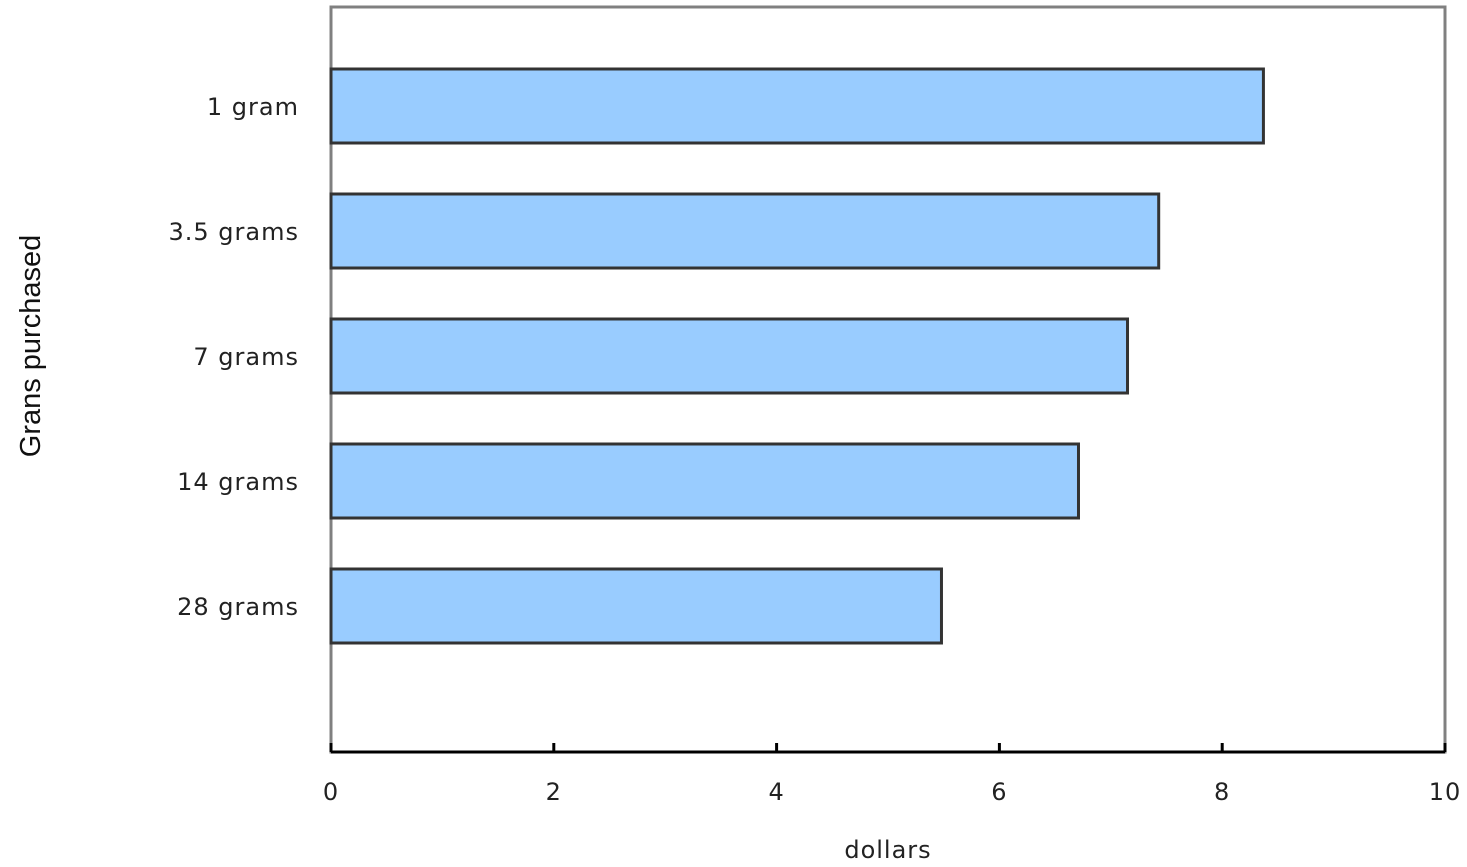 The height and width of the screenshot is (867, 1467). Describe the element at coordinates (246, 357) in the screenshot. I see `category-label: 7 grams` at that location.